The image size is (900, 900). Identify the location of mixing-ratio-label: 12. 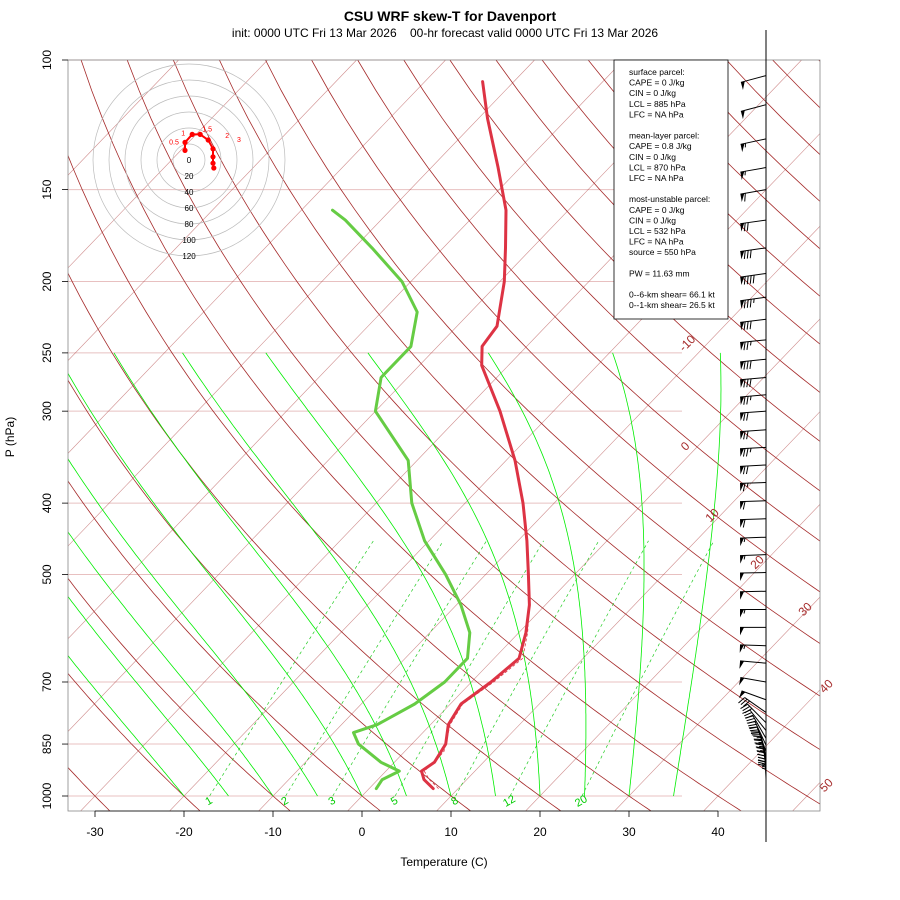
(509, 801).